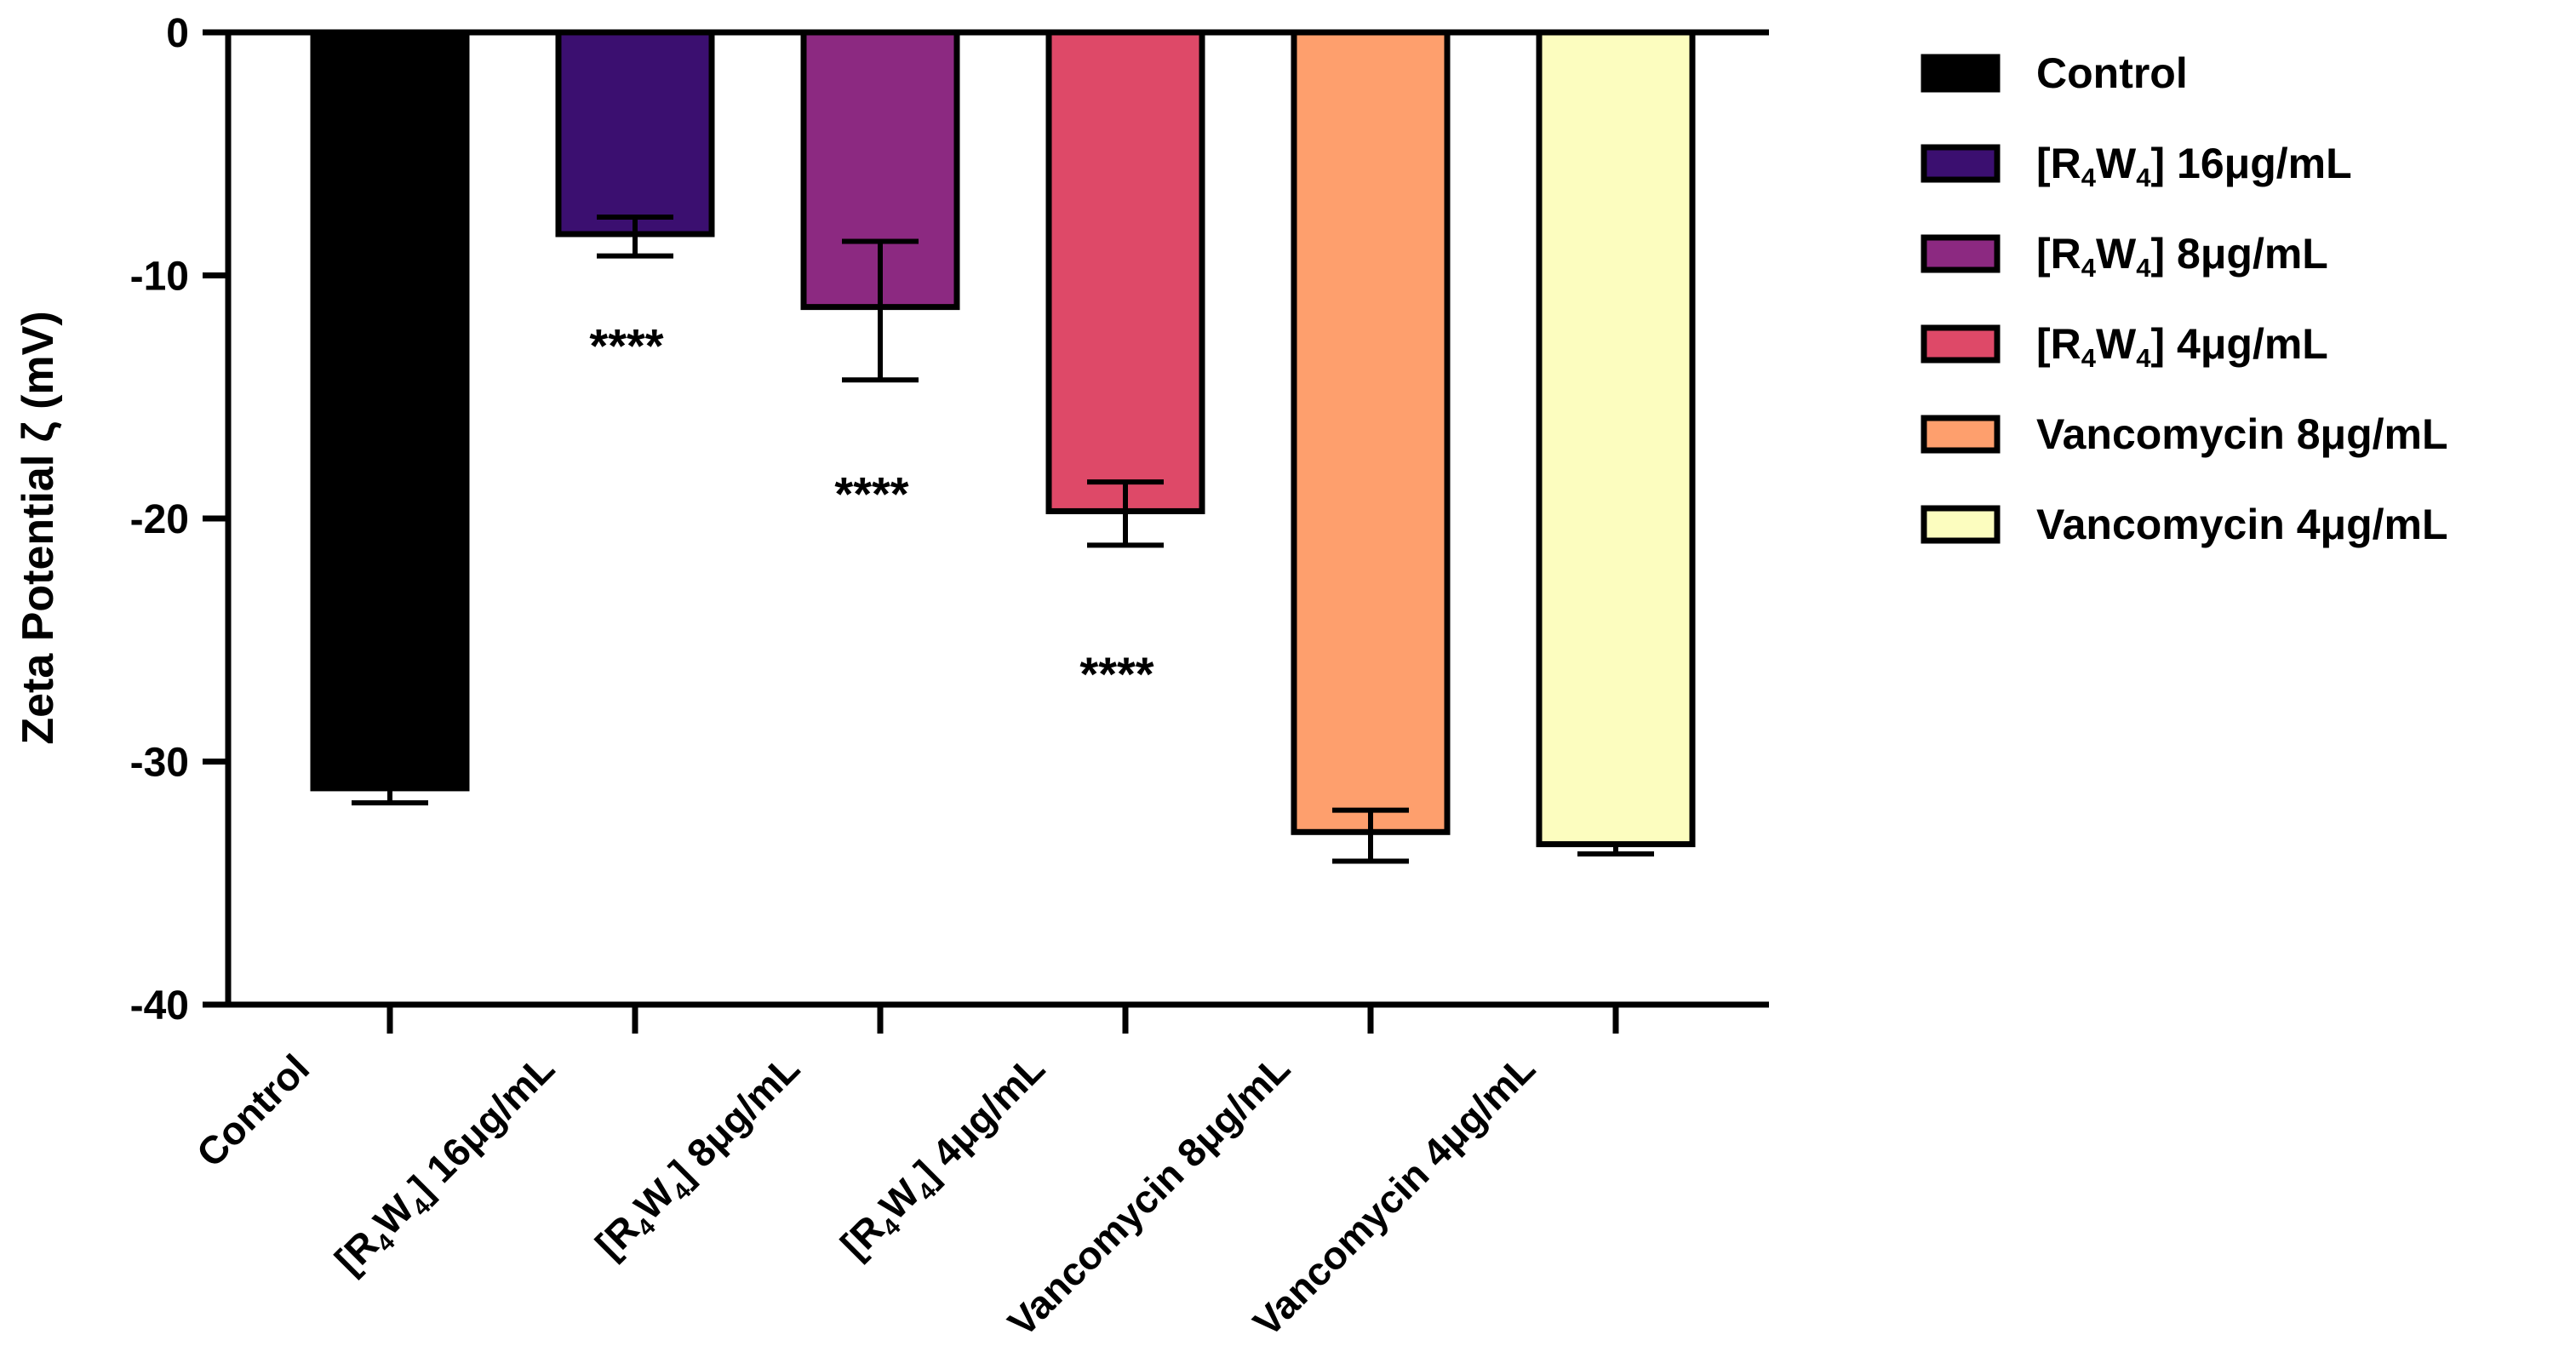 Image resolution: width=2576 pixels, height=1369 pixels. I want to click on legend-item: Vancomycin 4μg/mL, so click(2184, 524).